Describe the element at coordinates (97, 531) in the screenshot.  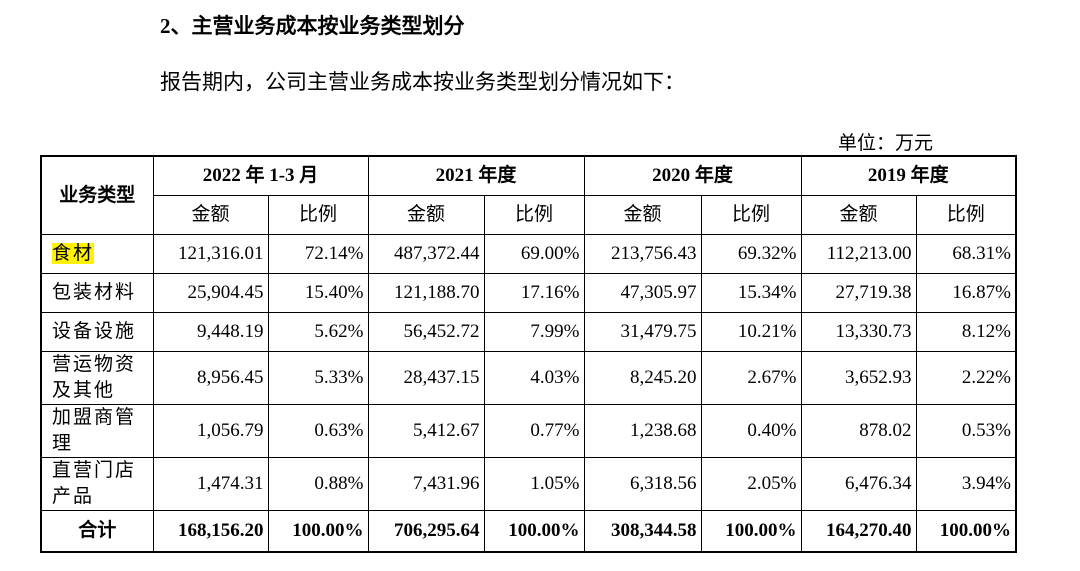
I see `total-label: 合计` at that location.